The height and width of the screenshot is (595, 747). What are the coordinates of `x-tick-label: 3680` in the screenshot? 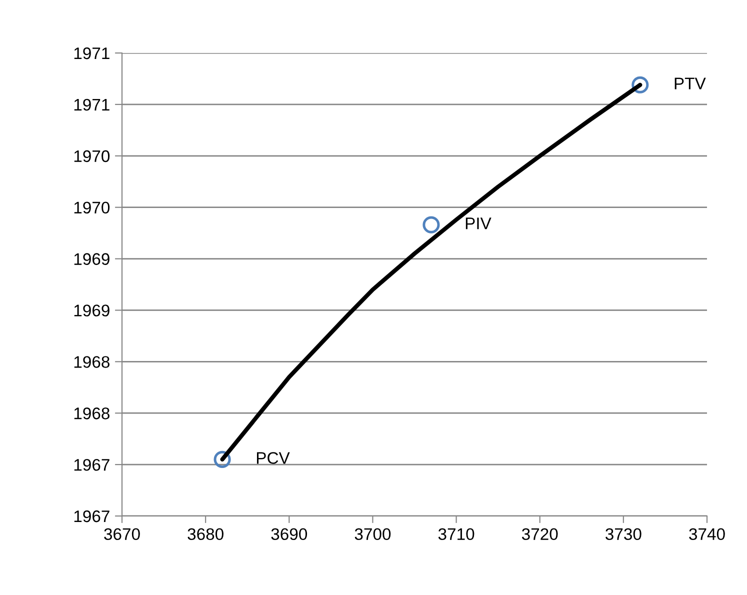 It's located at (206, 534).